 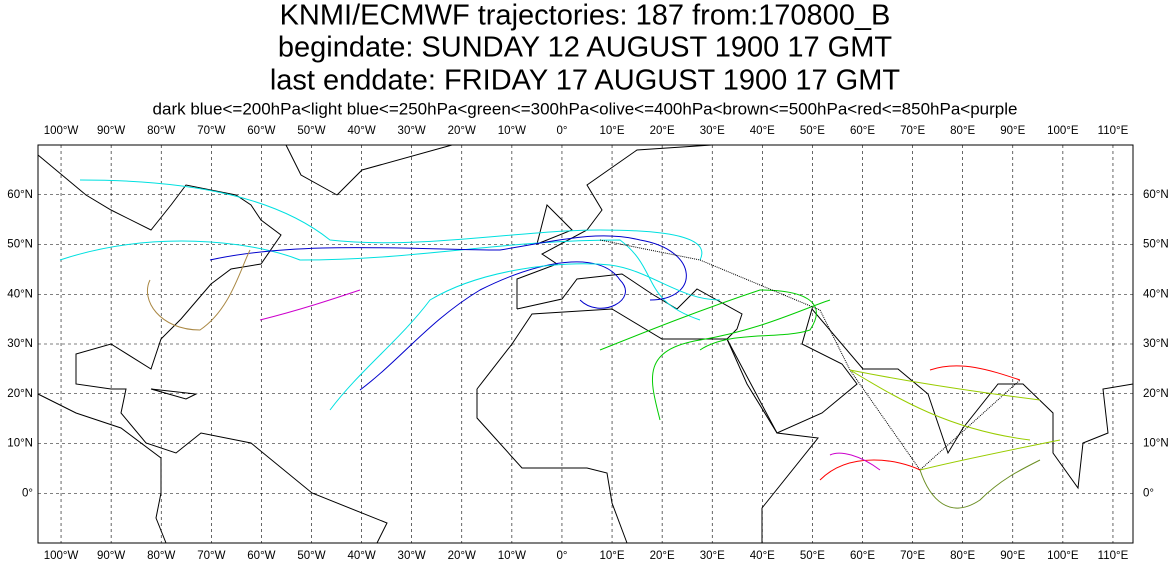 What do you see at coordinates (585, 48) in the screenshot?
I see `title-line: begindate: SUNDAY 12 AUGUST 1900 17 GMT` at bounding box center [585, 48].